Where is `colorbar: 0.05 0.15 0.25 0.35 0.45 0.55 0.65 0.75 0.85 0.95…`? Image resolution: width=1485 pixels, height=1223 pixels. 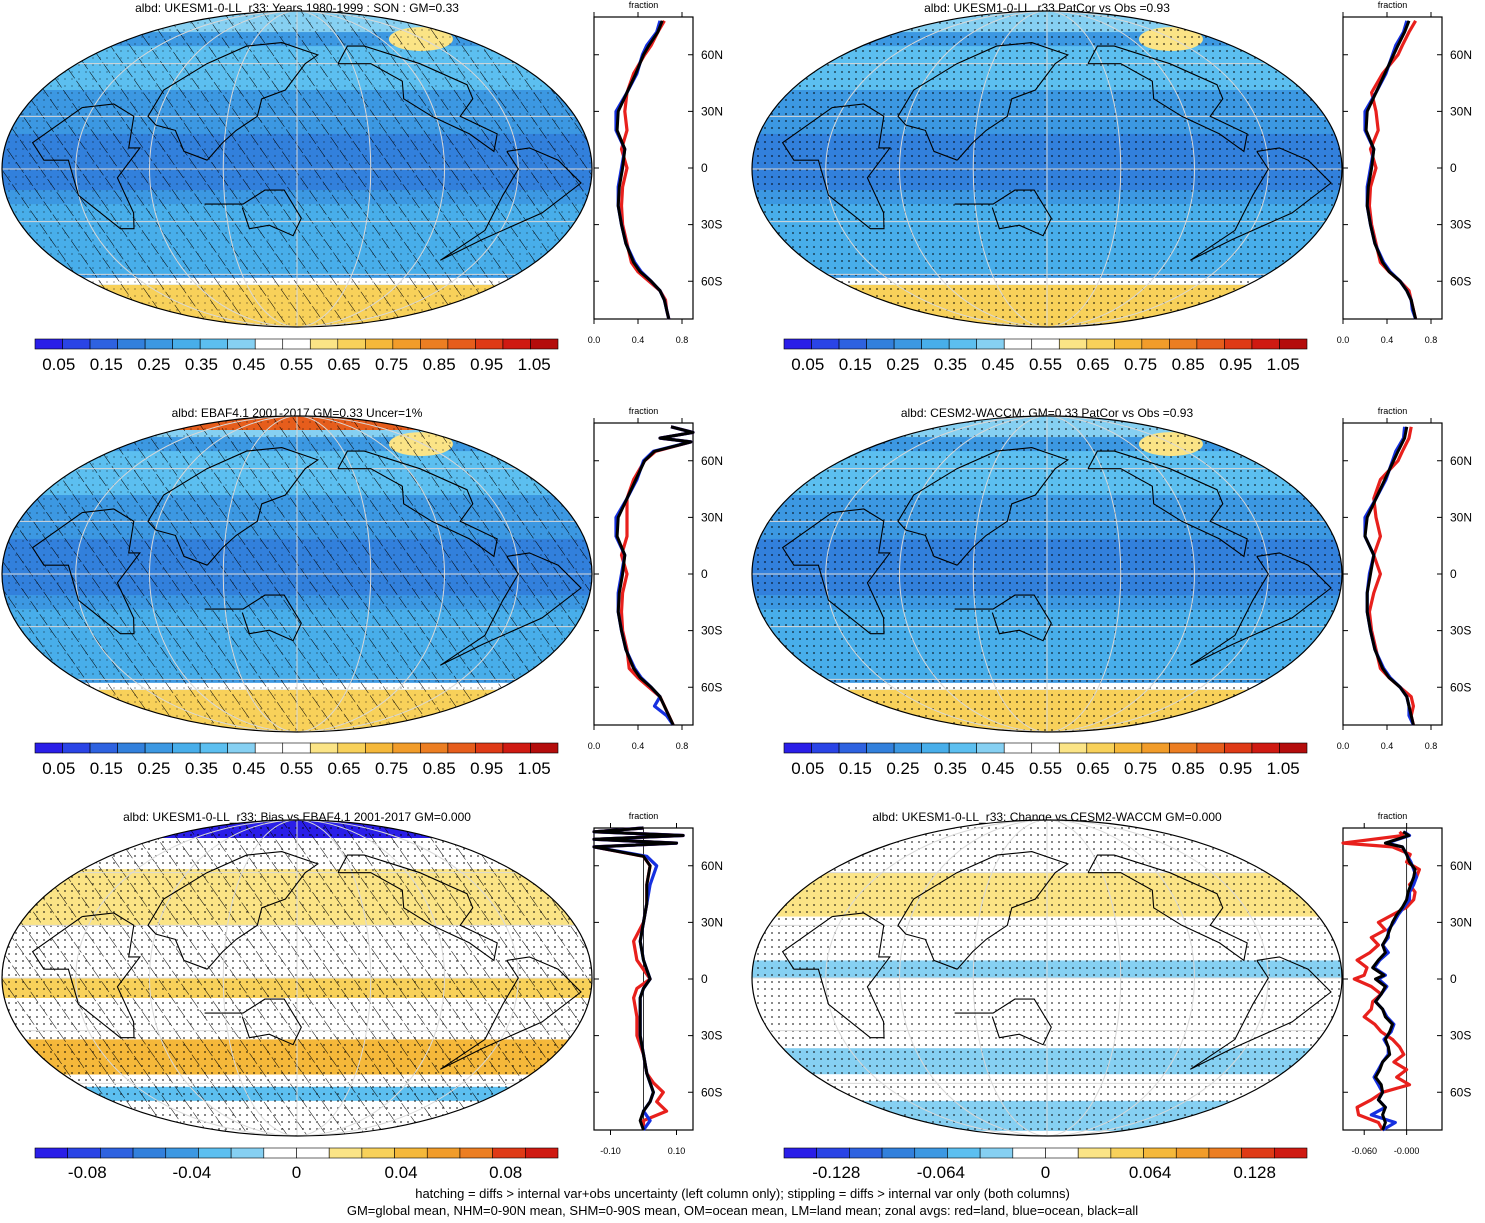 colorbar: 0.05 0.15 0.25 0.35 0.45 0.55 0.65 0.75 0.85 0.95… is located at coordinates (296, 356).